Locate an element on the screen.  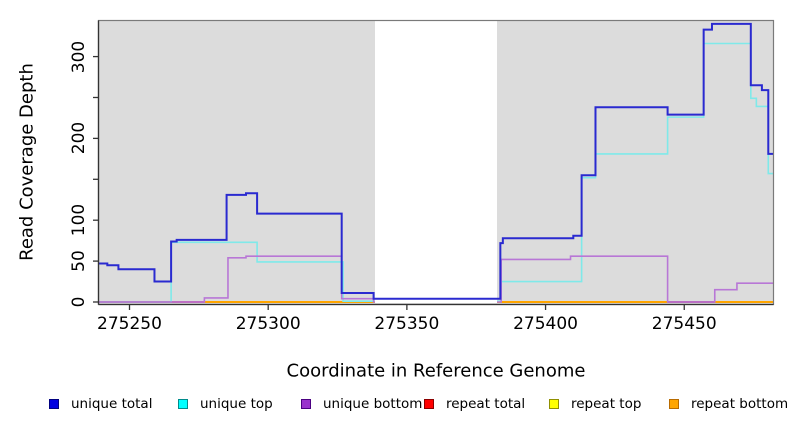
legend-item-repeat-bottom: repeat bottom is located at coordinates (728, 404).